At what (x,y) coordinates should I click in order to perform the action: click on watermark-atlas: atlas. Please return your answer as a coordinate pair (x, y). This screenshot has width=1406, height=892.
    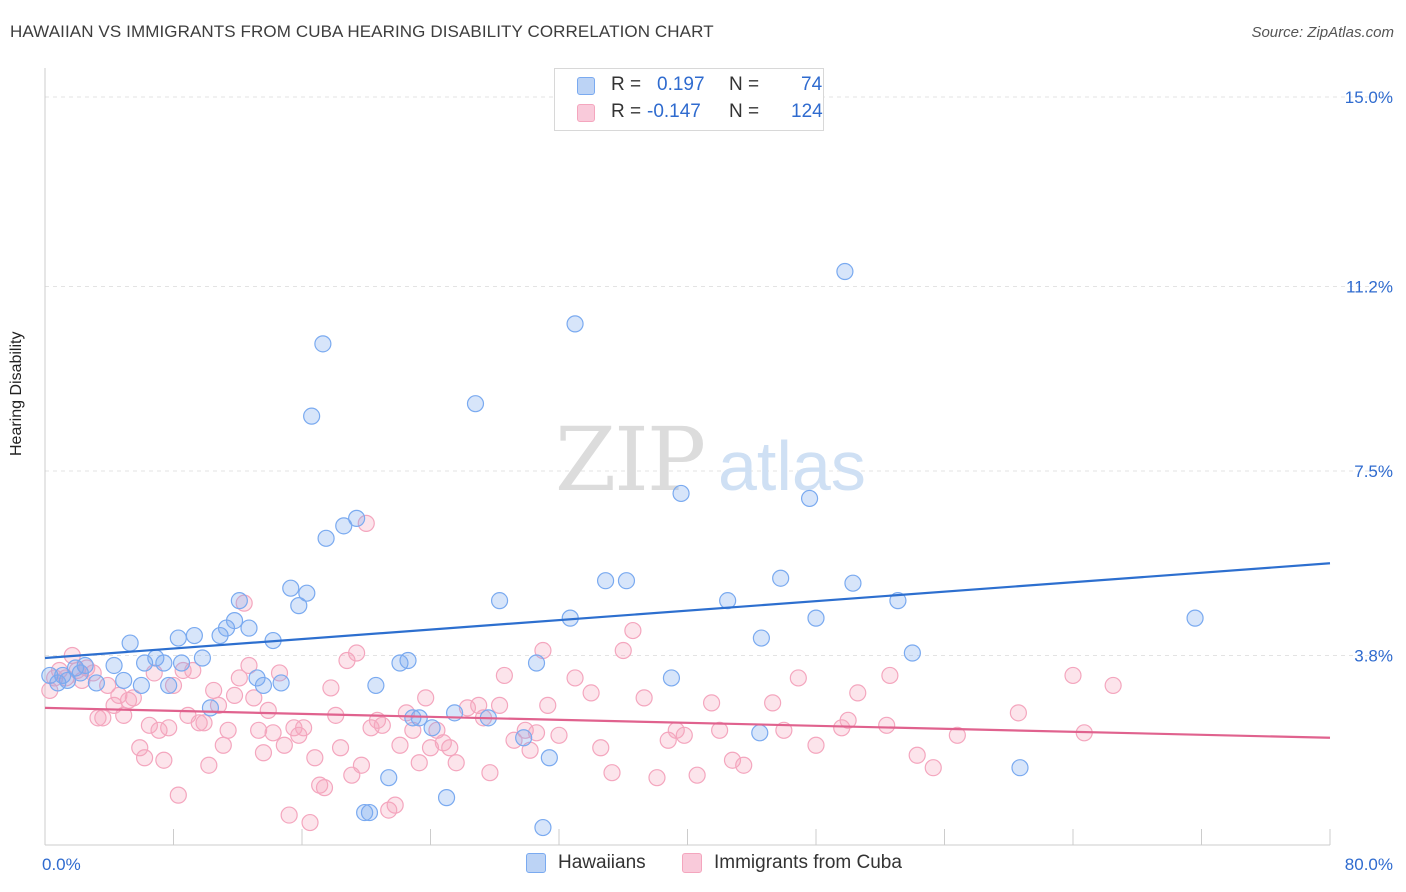
    Looking at the image, I should click on (792, 466).